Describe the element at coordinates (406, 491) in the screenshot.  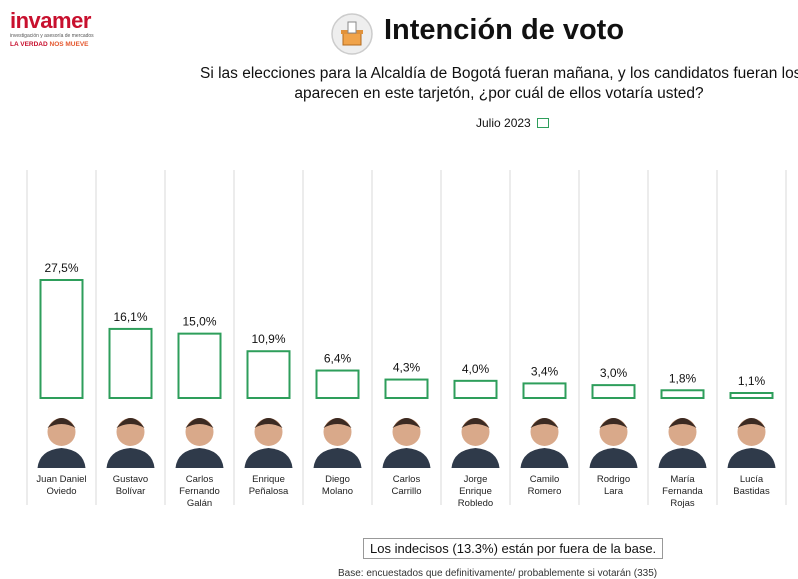
I see `category-label: Carrillo` at that location.